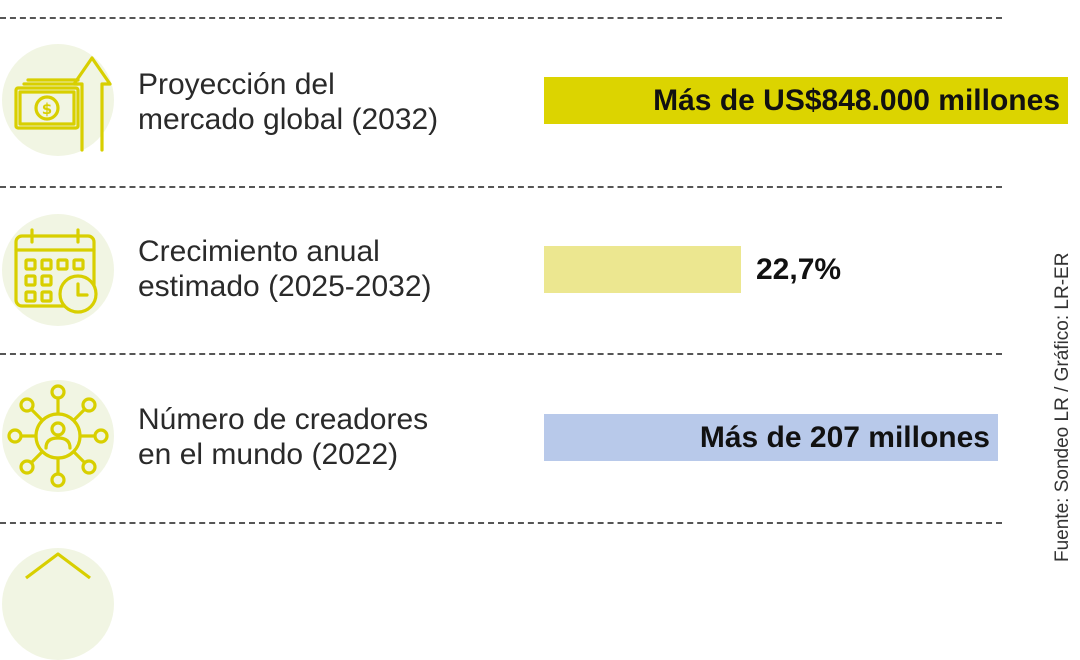 This screenshot has height=660, width=1080. I want to click on bar-creators, so click(771, 437).